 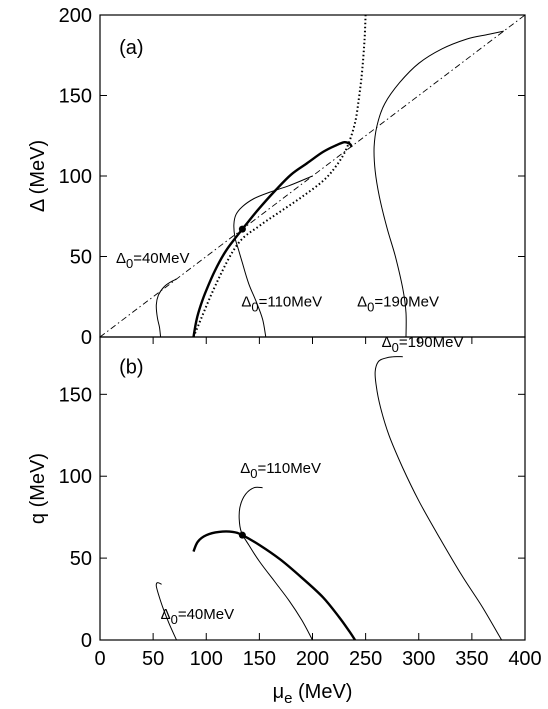 I want to click on x-tick-label: 350, so click(x=471, y=659).